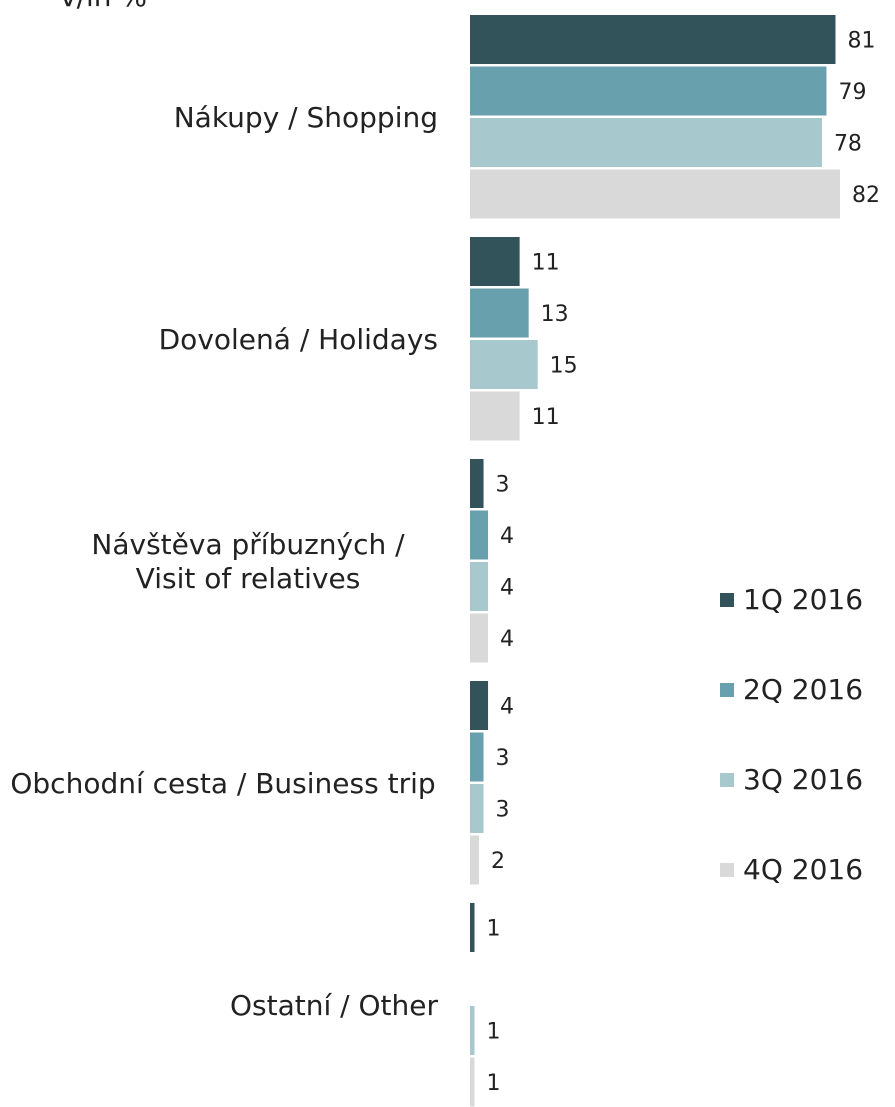 This screenshot has width=895, height=1107. Describe the element at coordinates (103, 6) in the screenshot. I see `chart-title: v/in %` at that location.